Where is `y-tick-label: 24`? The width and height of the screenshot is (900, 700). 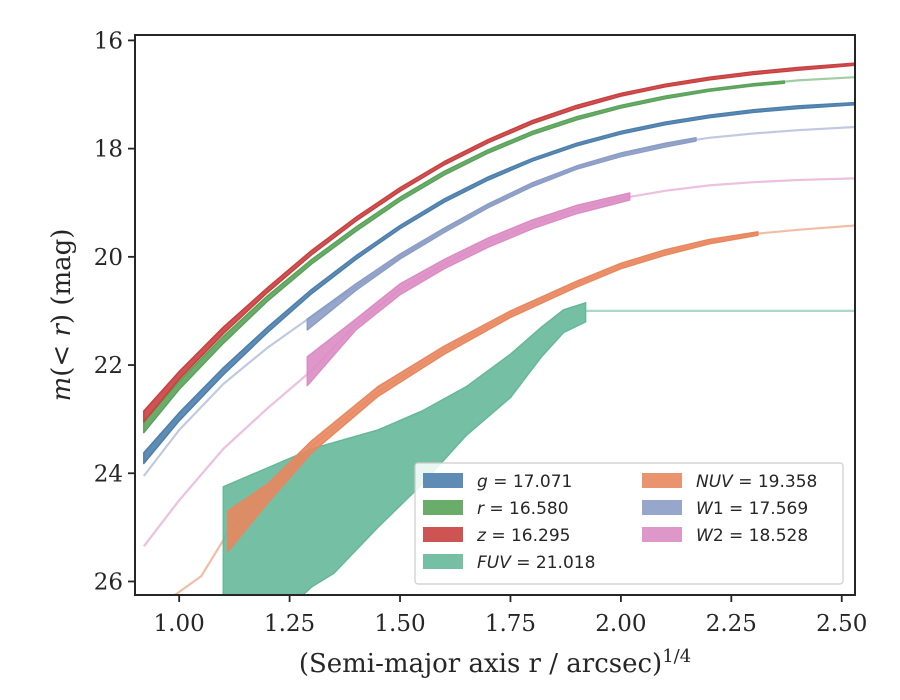
y-tick-label: 24 is located at coordinates (108, 474).